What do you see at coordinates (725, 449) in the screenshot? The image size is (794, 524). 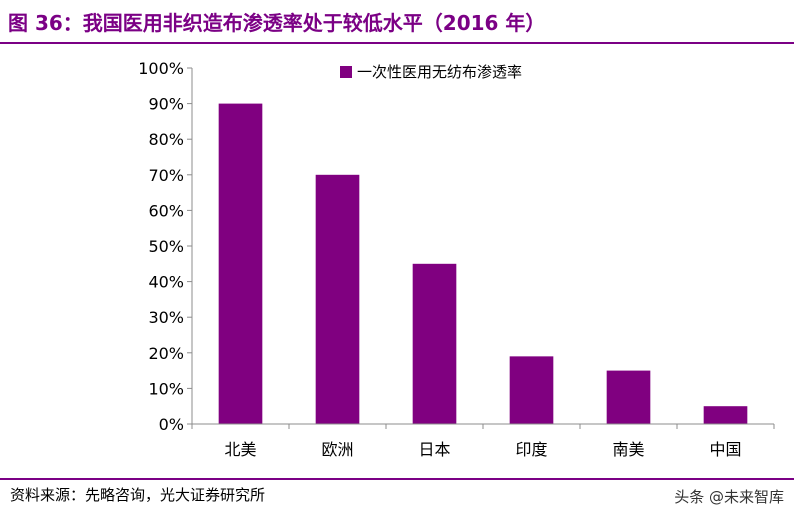 I see `x-tick-label: 中国` at bounding box center [725, 449].